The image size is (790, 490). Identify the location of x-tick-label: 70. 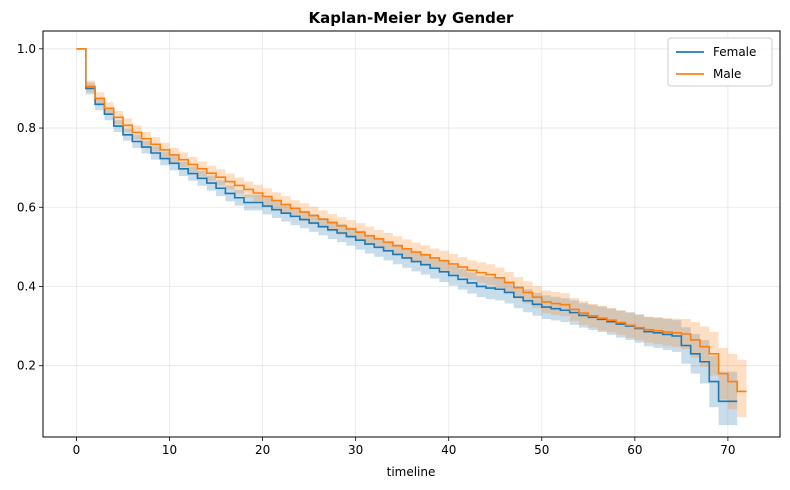
(727, 450).